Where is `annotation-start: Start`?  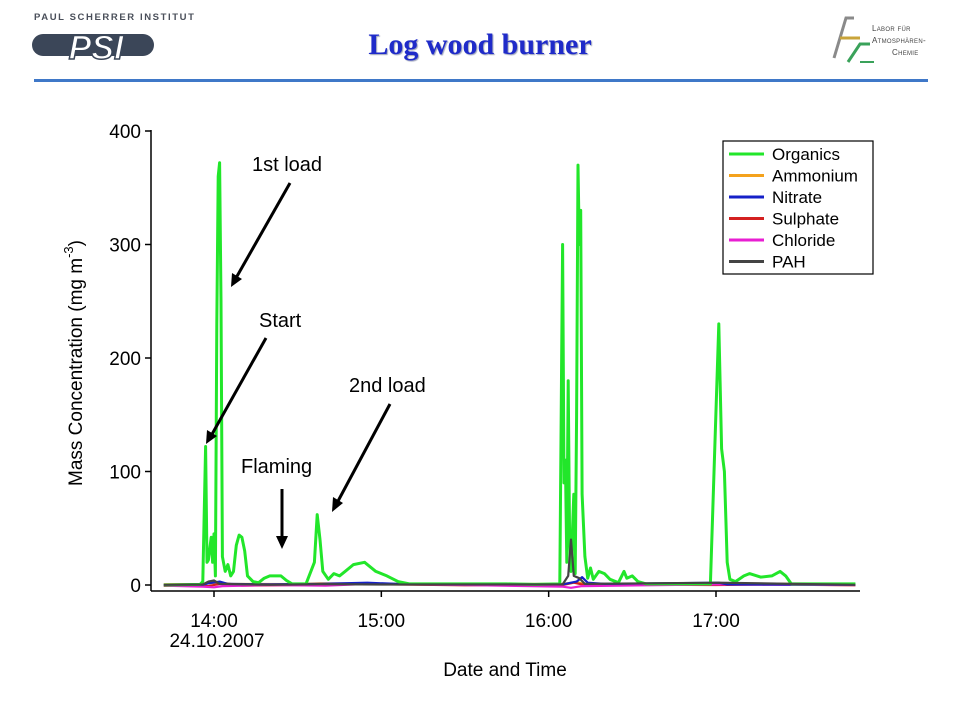
annotation-start: Start is located at coordinates (280, 321).